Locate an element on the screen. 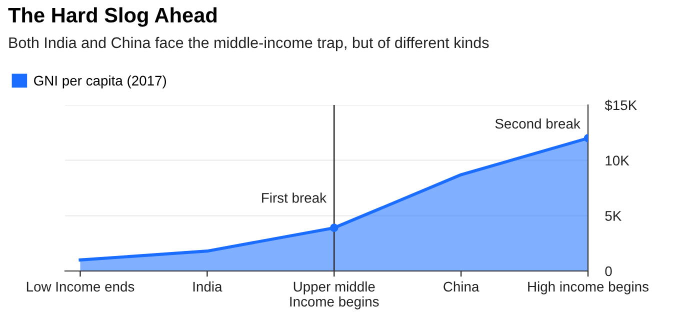 The image size is (676, 327). y-tick-label: 10K is located at coordinates (618, 161).